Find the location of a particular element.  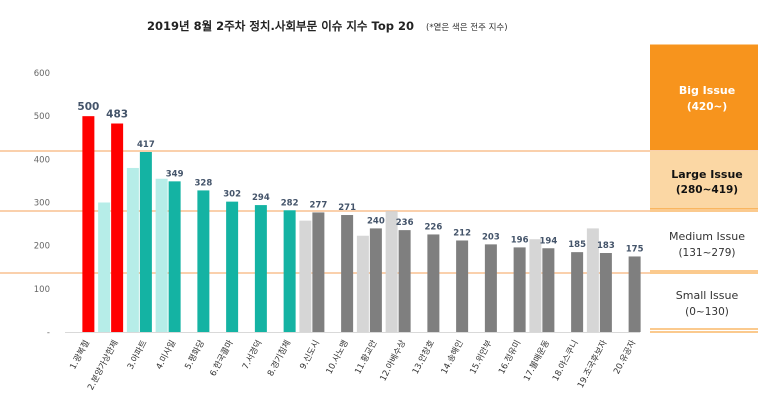

value-label: 271 is located at coordinates (347, 208).